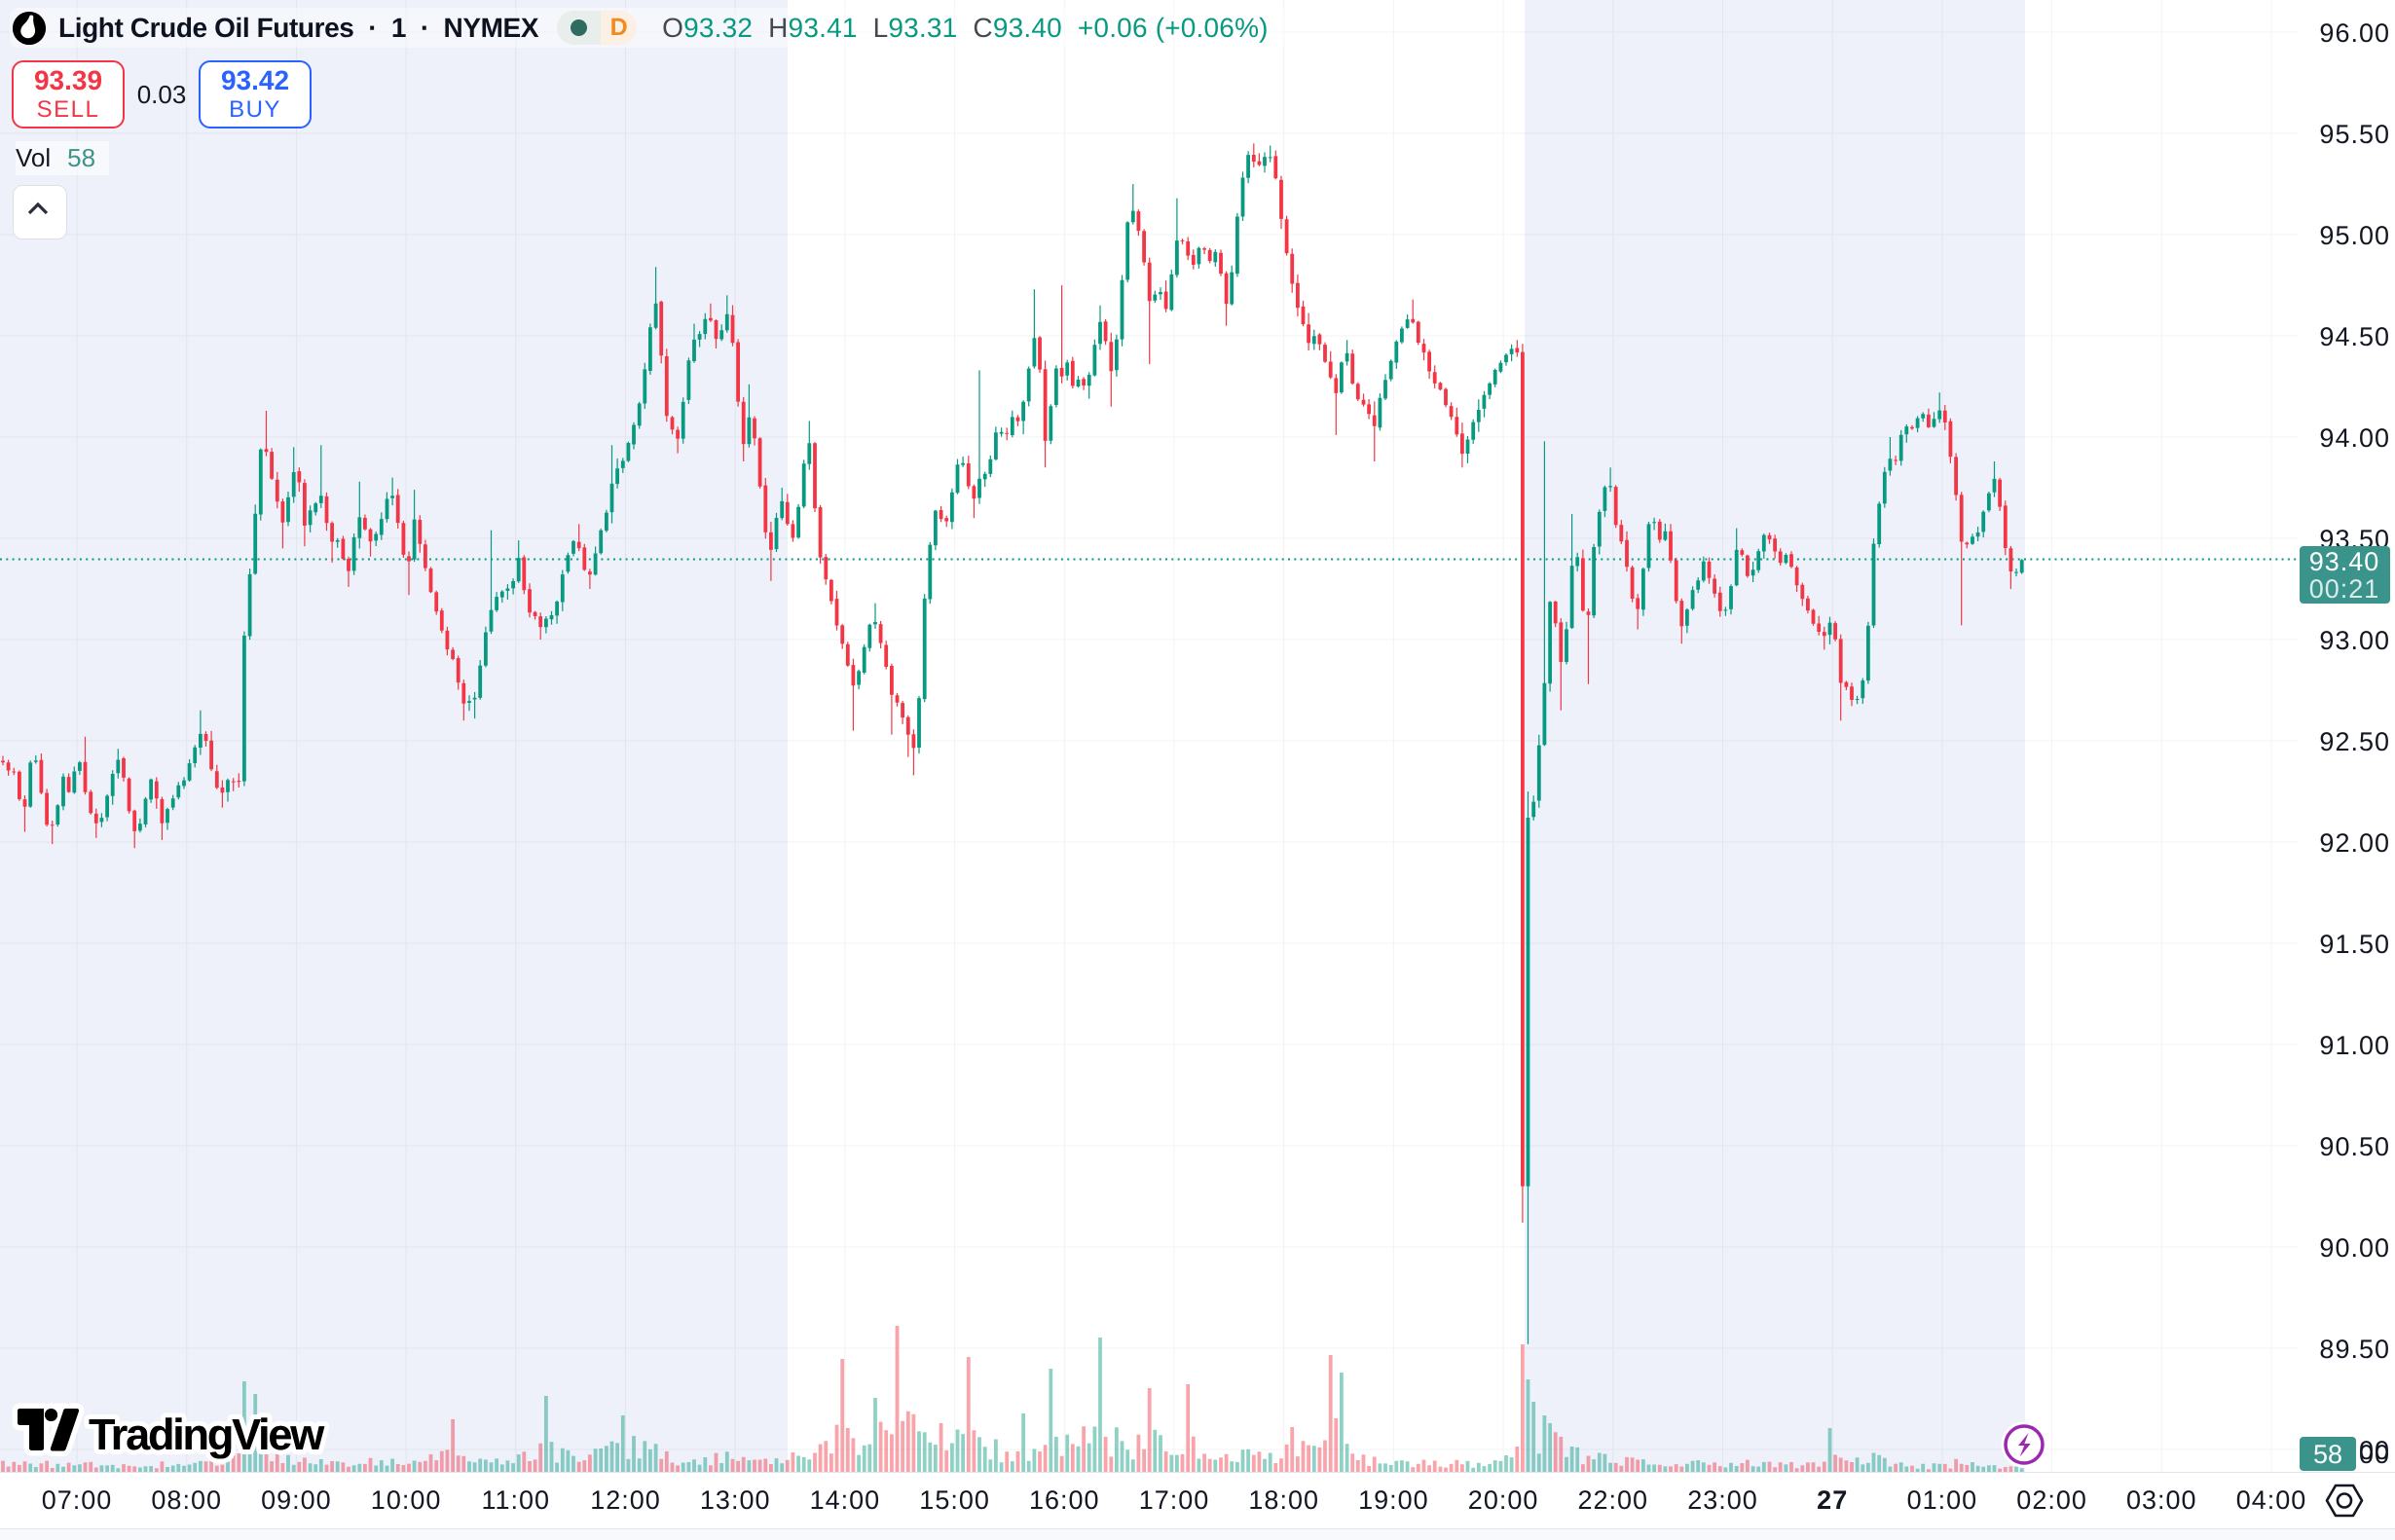 The image size is (2395, 1540). I want to click on svg-text: 93.40, so click(2344, 561).